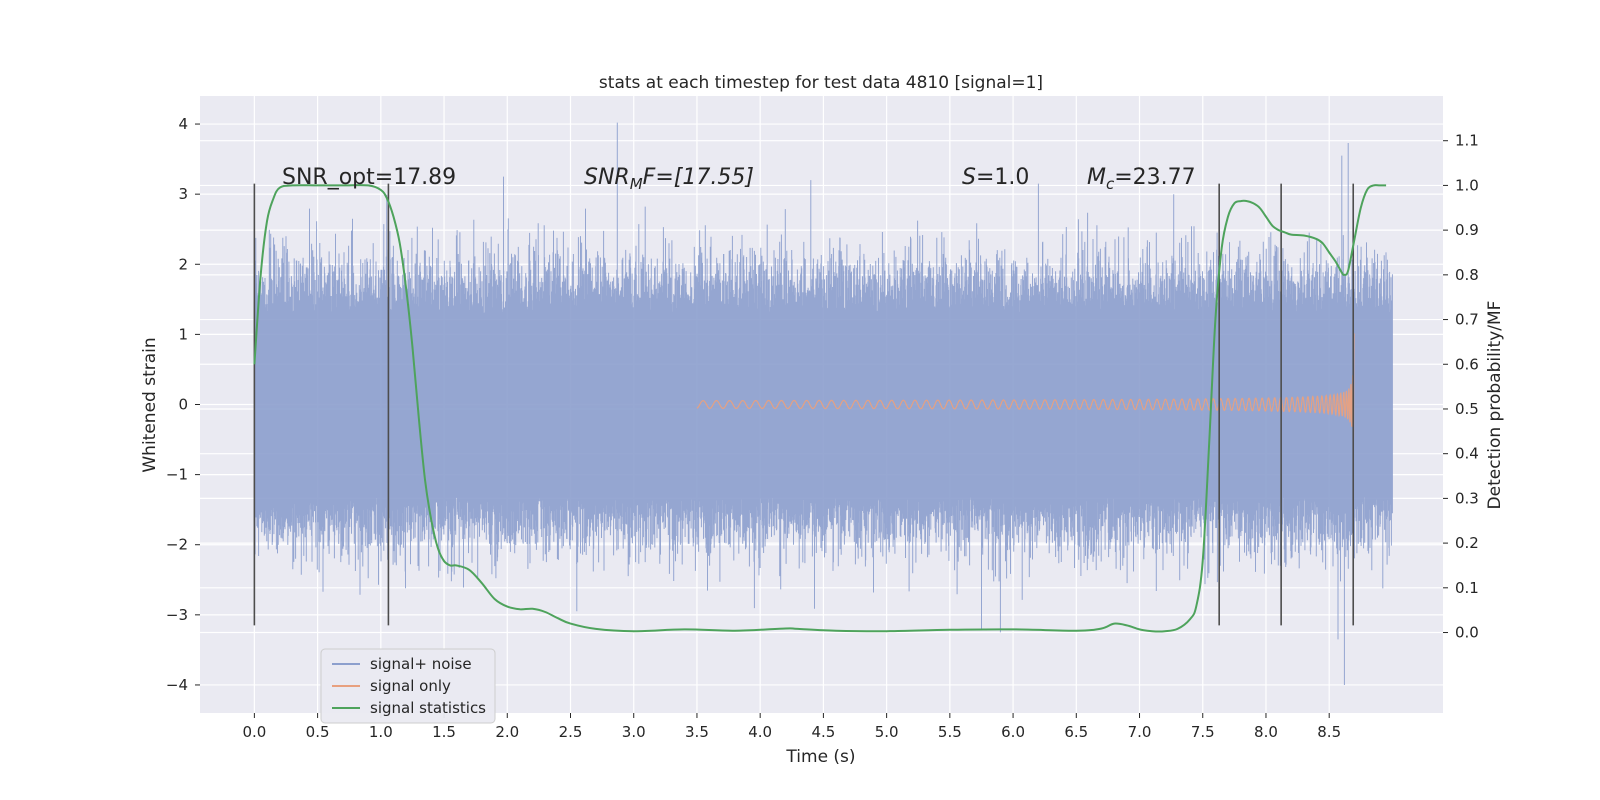 This screenshot has height=800, width=1600. What do you see at coordinates (1467, 141) in the screenshot?
I see `right-tick-label: 1.1` at bounding box center [1467, 141].